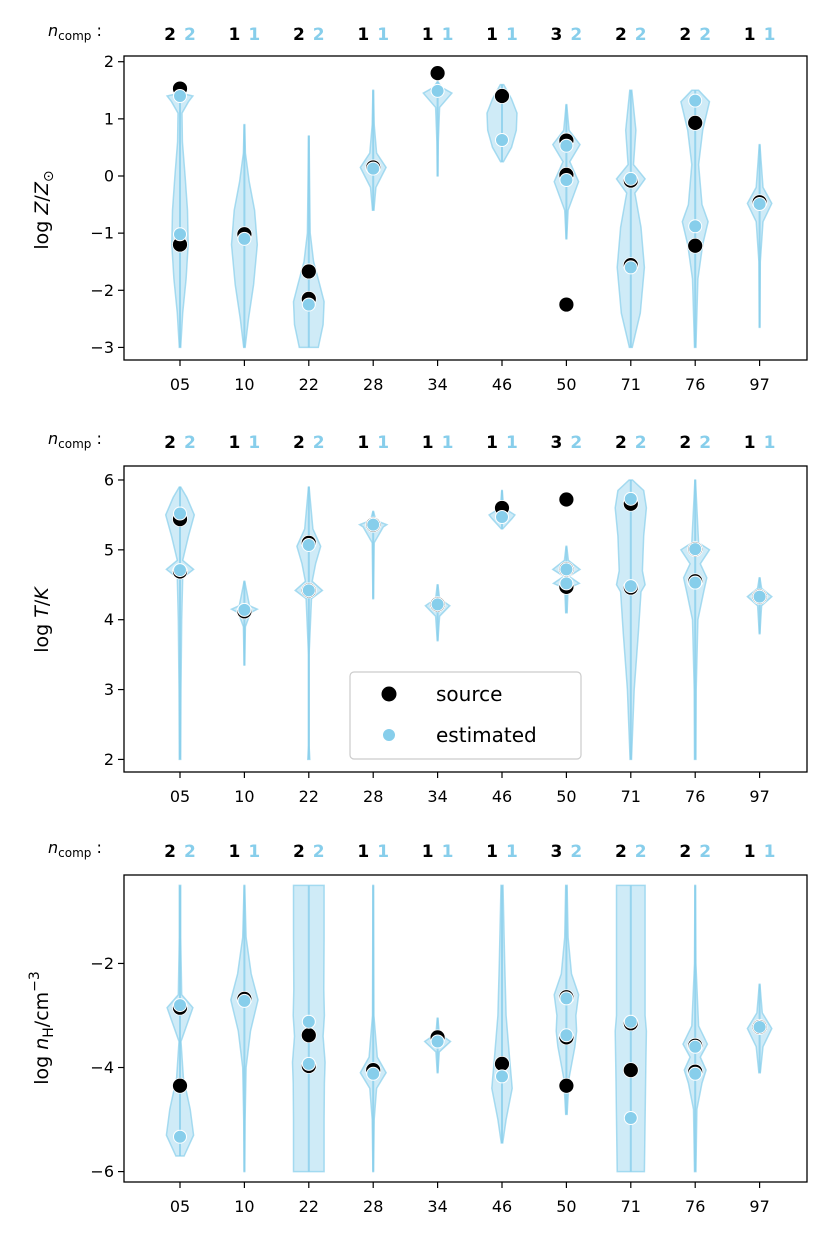  Describe the element at coordinates (190, 35) in the screenshot. I see `ncomp-estimated-05: 2` at that location.